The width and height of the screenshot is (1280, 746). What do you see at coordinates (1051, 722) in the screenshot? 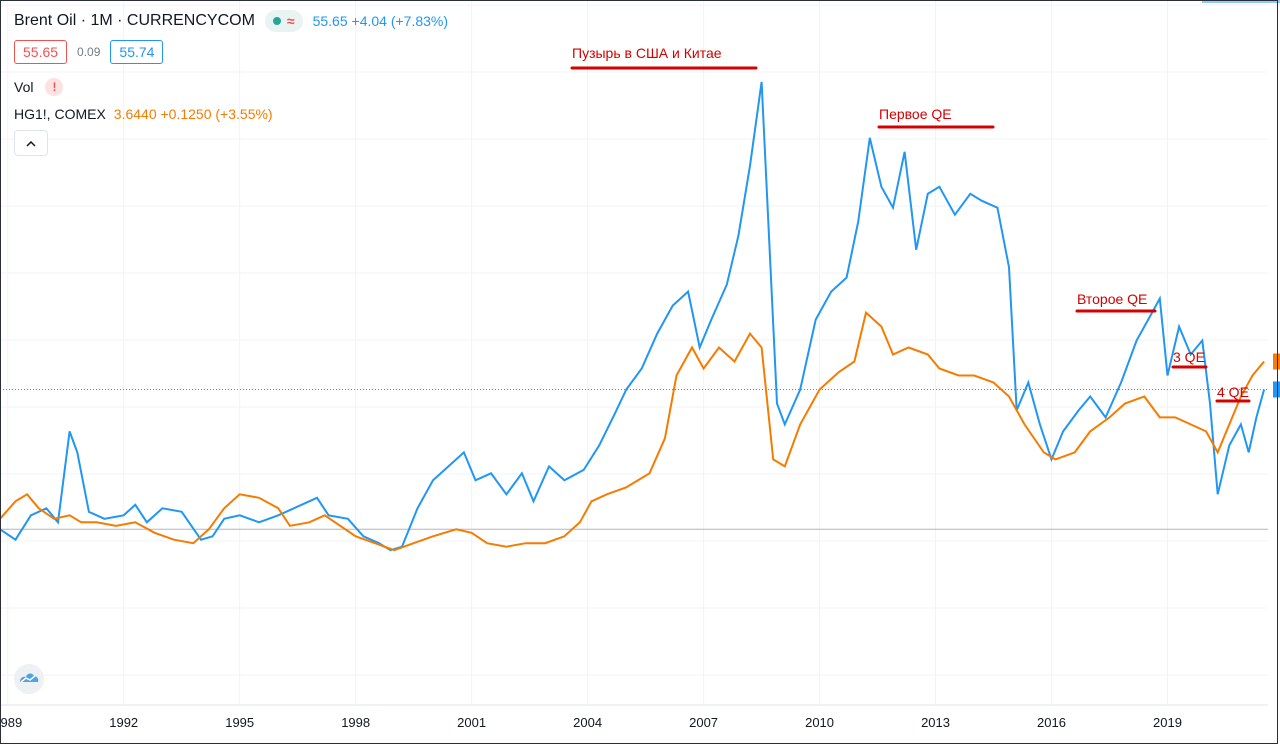
I see `x-tick-label: 2016` at bounding box center [1051, 722].